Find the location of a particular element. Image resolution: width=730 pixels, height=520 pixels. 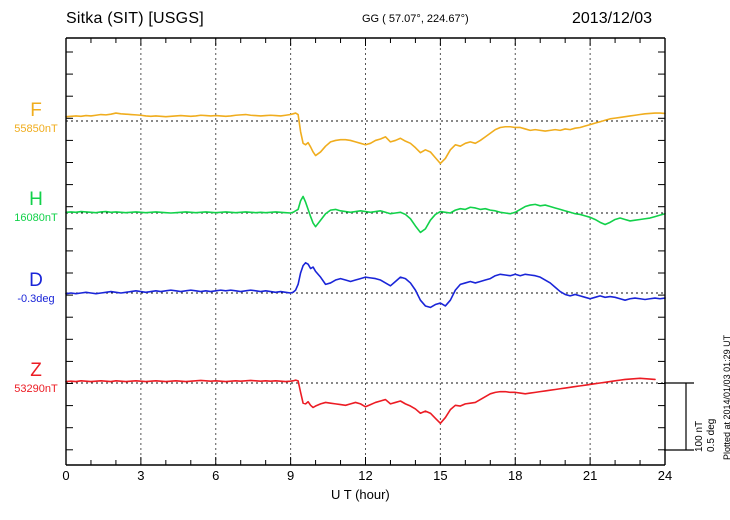

x-tick-label-0: 0 is located at coordinates (66, 475).